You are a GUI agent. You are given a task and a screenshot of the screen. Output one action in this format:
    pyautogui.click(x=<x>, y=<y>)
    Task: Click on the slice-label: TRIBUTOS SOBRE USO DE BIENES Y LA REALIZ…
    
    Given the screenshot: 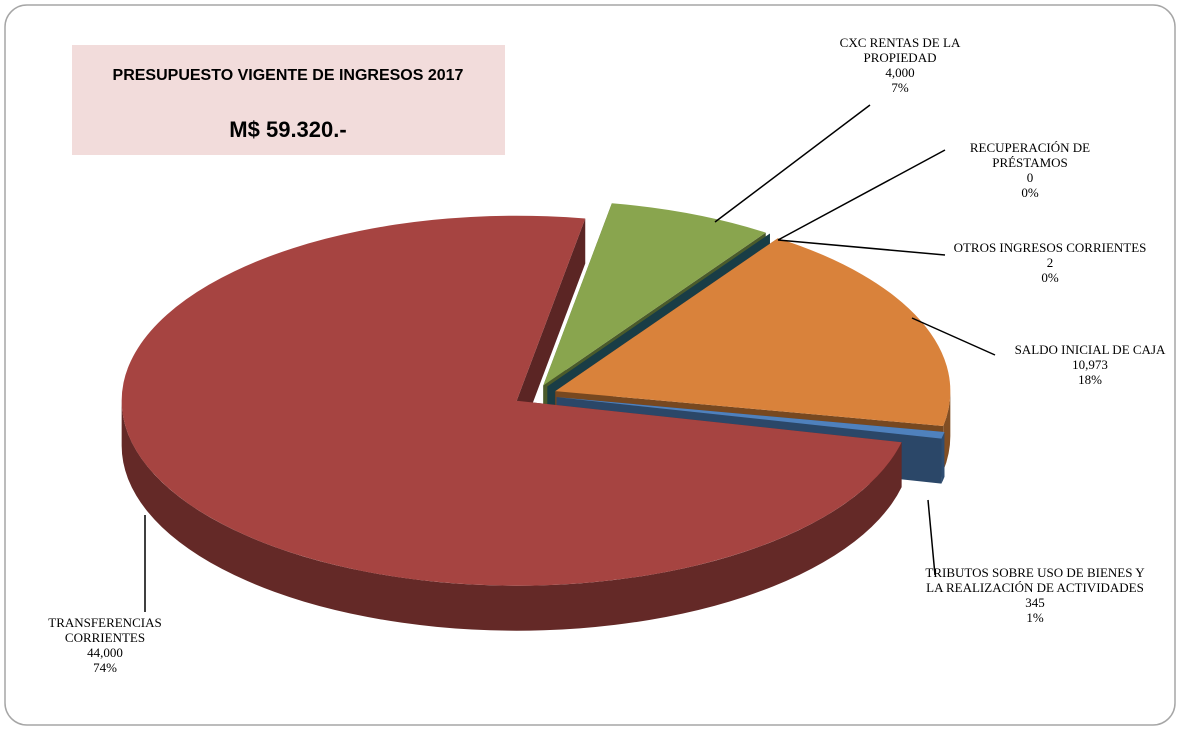 What is the action you would take?
    pyautogui.click(x=1035, y=595)
    